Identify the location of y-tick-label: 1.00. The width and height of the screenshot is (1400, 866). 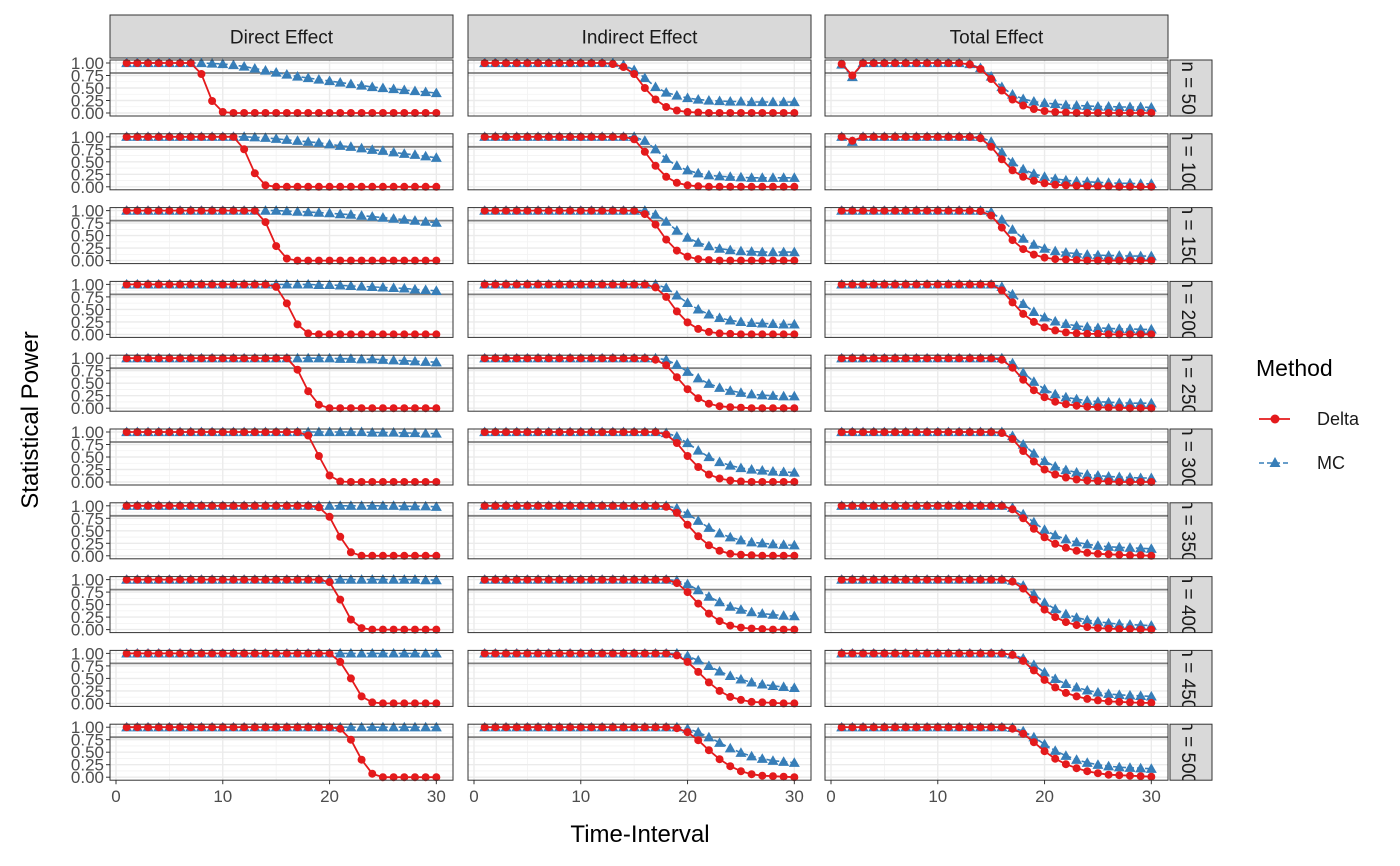
(87, 63).